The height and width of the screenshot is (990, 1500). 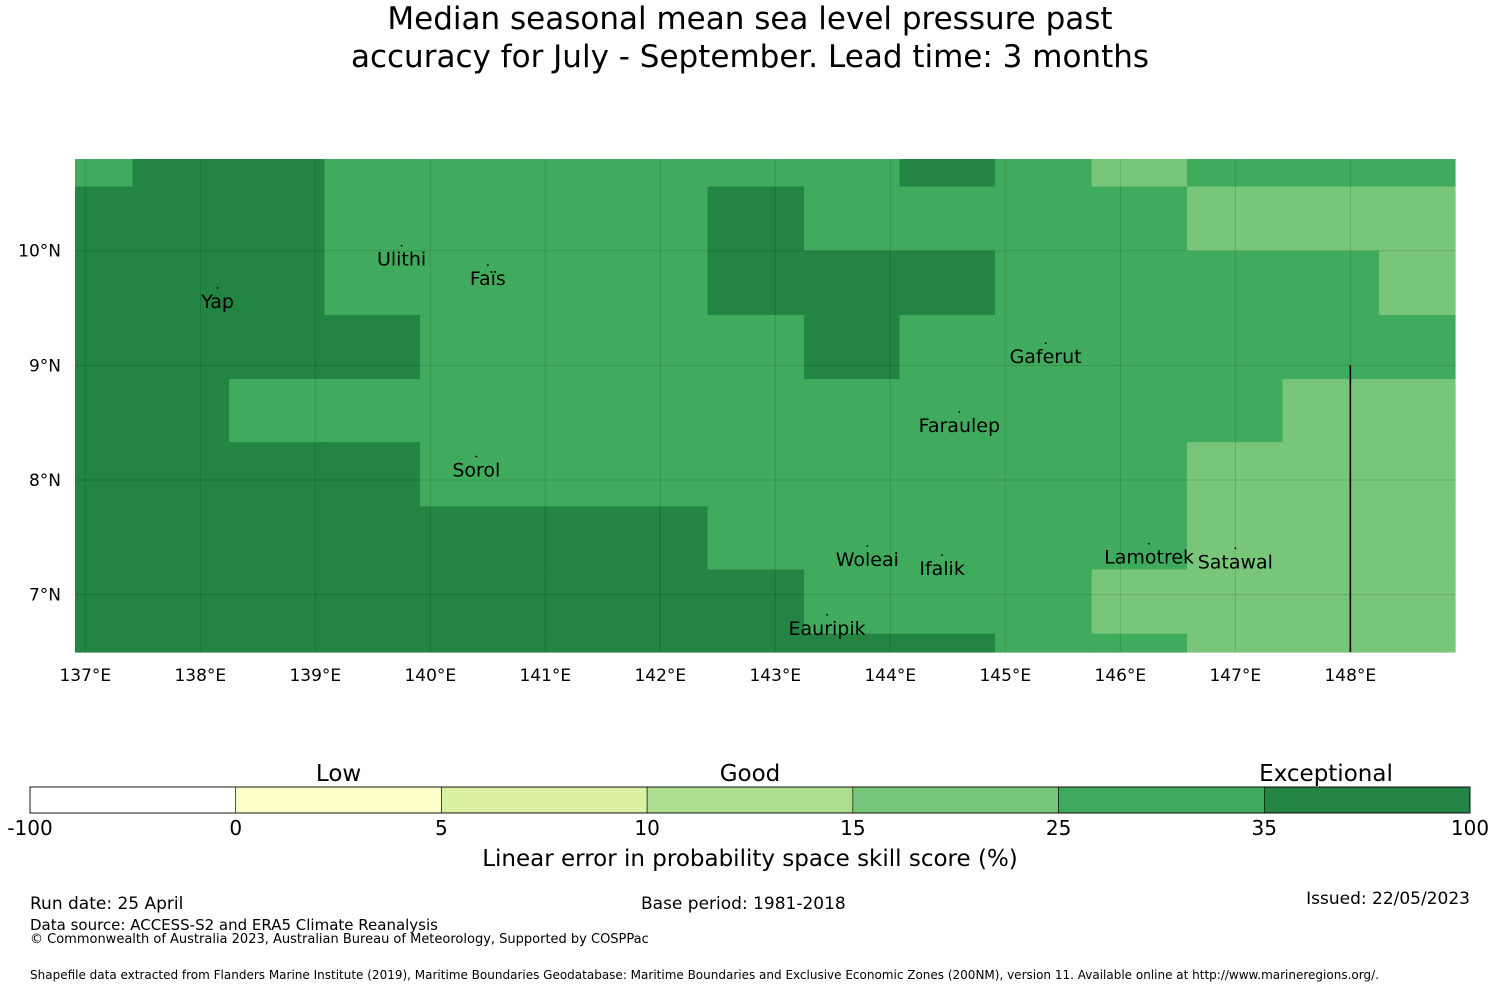 I want to click on place-label: Ulithi, so click(x=401, y=260).